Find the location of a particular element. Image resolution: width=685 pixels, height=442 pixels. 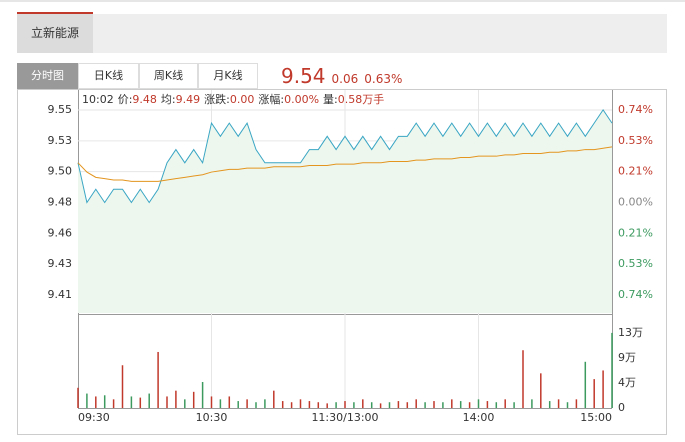

info-value: 0.00% is located at coordinates (301, 99).